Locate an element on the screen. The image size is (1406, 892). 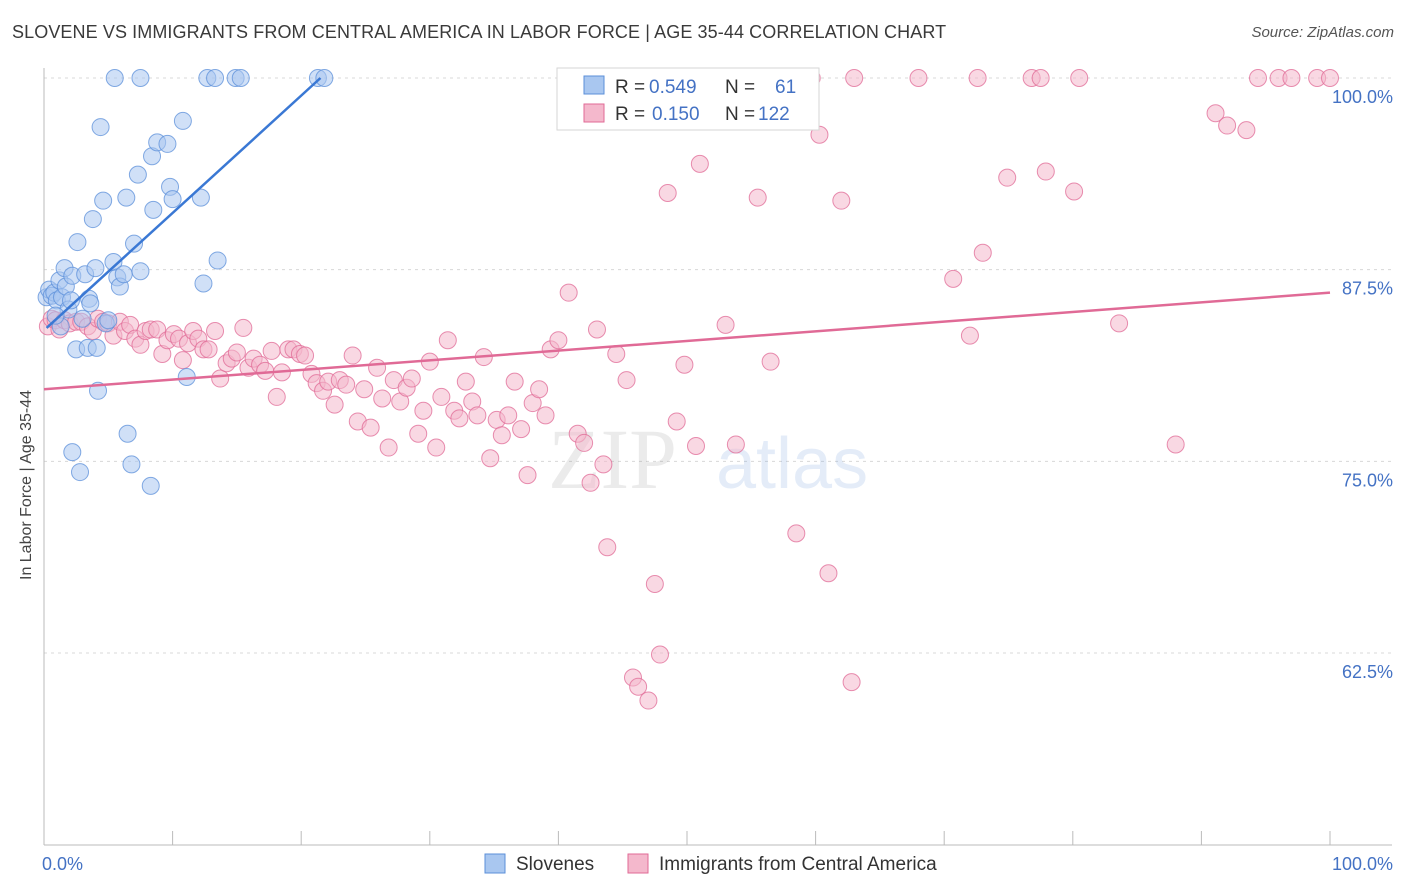
bottom-legend-swatch-immigrants is located at coordinates (638, 863).